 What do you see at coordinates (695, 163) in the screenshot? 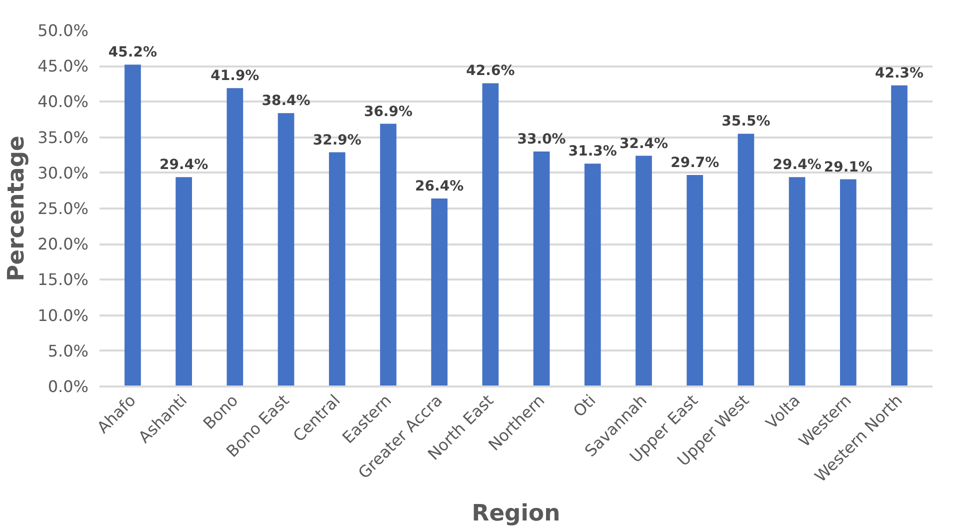
I see `data-label: 29.7%` at bounding box center [695, 163].